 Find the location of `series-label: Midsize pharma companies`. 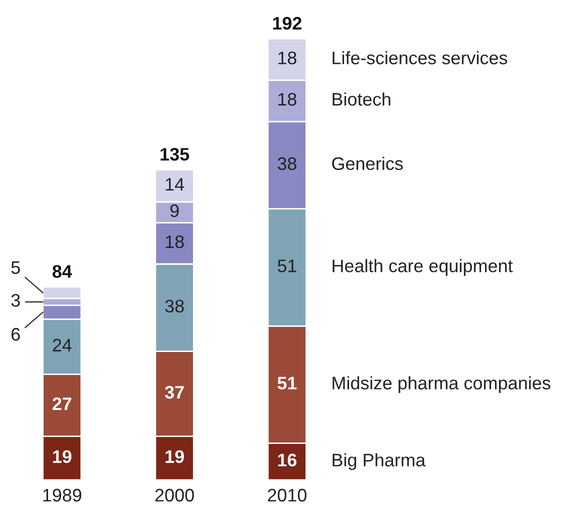

series-label: Midsize pharma companies is located at coordinates (441, 385).